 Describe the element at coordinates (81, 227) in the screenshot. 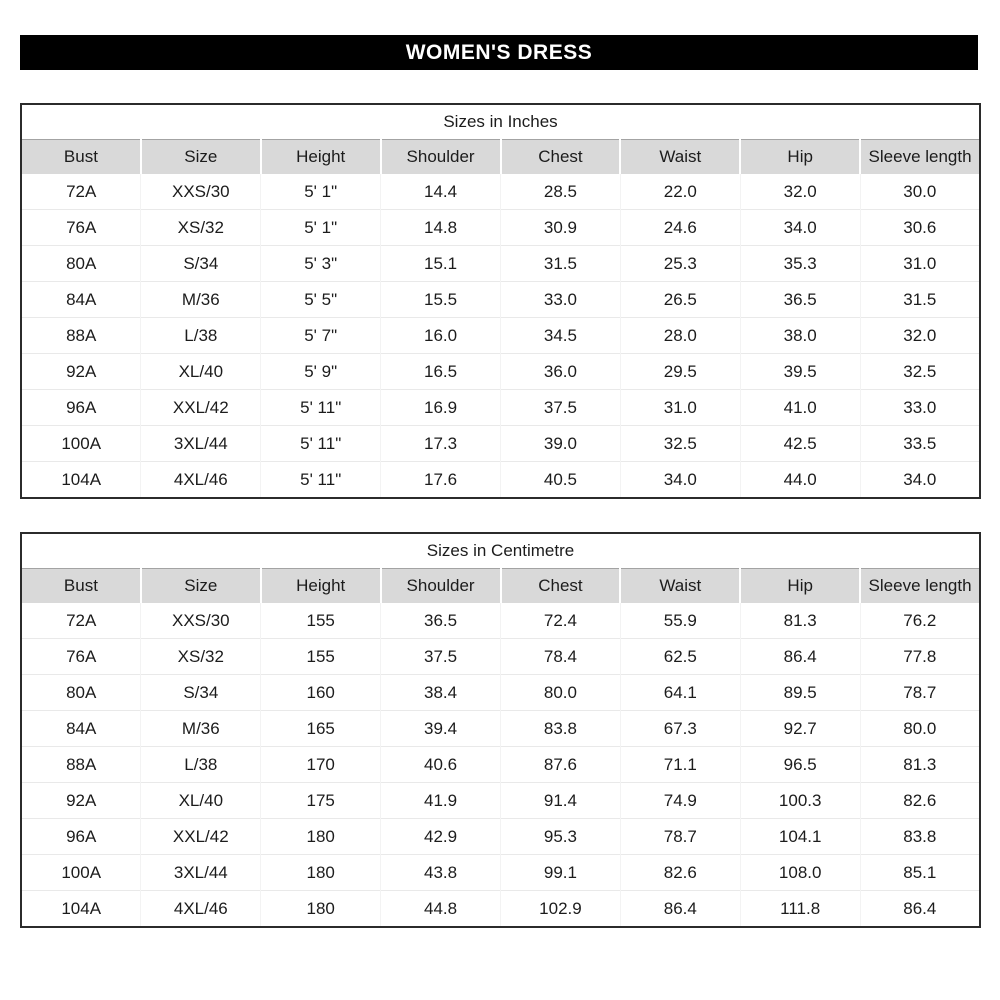

I see `table-cell: 76A` at that location.